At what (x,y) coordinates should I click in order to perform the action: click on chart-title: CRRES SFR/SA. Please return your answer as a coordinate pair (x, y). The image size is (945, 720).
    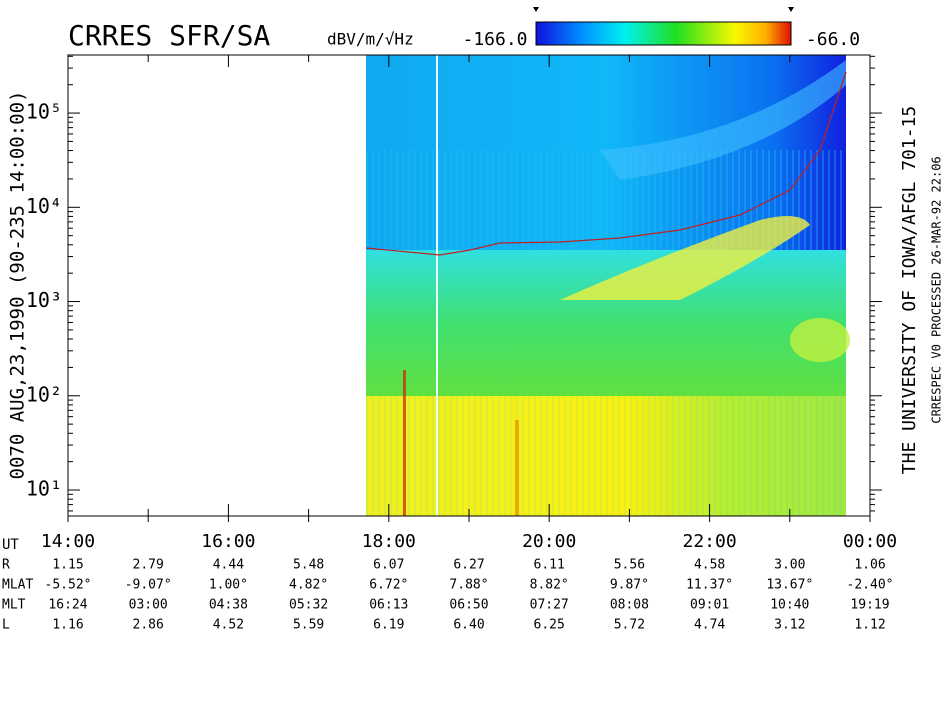
    Looking at the image, I should click on (169, 35).